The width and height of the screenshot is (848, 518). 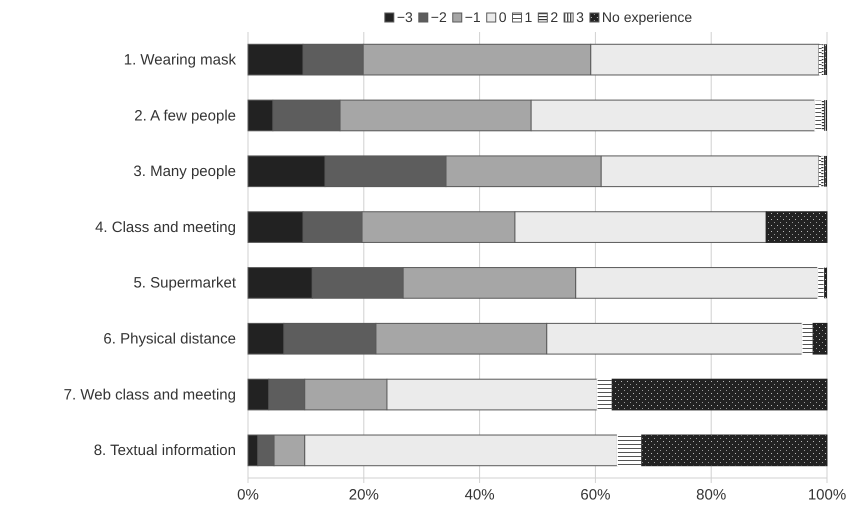 What do you see at coordinates (169, 339) in the screenshot?
I see `y-tick-label: 6. Physical distance` at bounding box center [169, 339].